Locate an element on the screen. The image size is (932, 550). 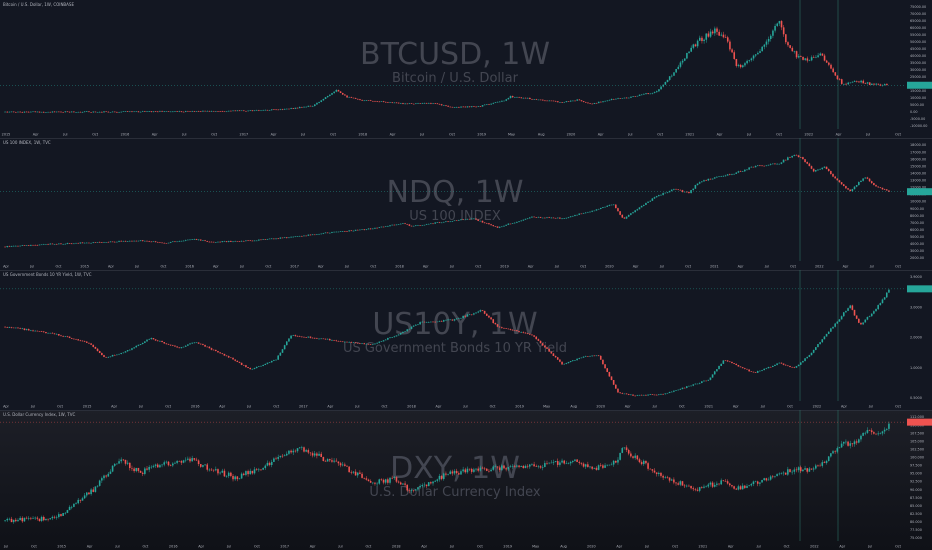
x-tick-label: 2021 is located at coordinates (714, 267).